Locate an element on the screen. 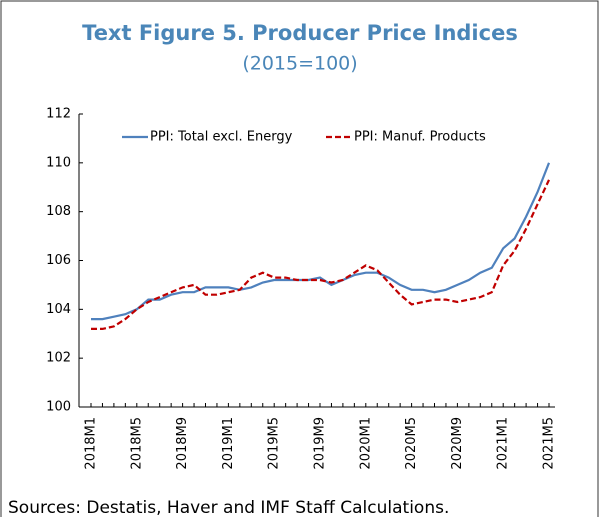  y-tick-label: 102 is located at coordinates (58, 358).